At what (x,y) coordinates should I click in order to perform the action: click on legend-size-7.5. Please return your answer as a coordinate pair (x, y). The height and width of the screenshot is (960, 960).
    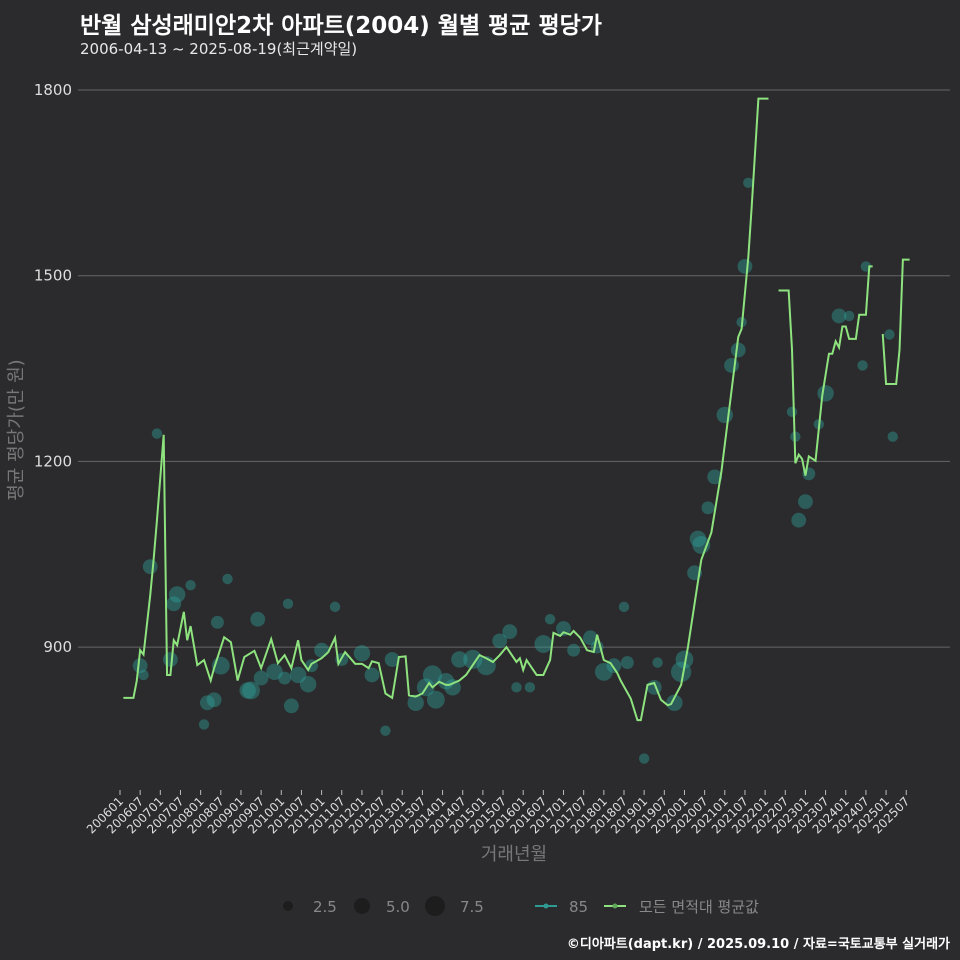
    Looking at the image, I should click on (435, 906).